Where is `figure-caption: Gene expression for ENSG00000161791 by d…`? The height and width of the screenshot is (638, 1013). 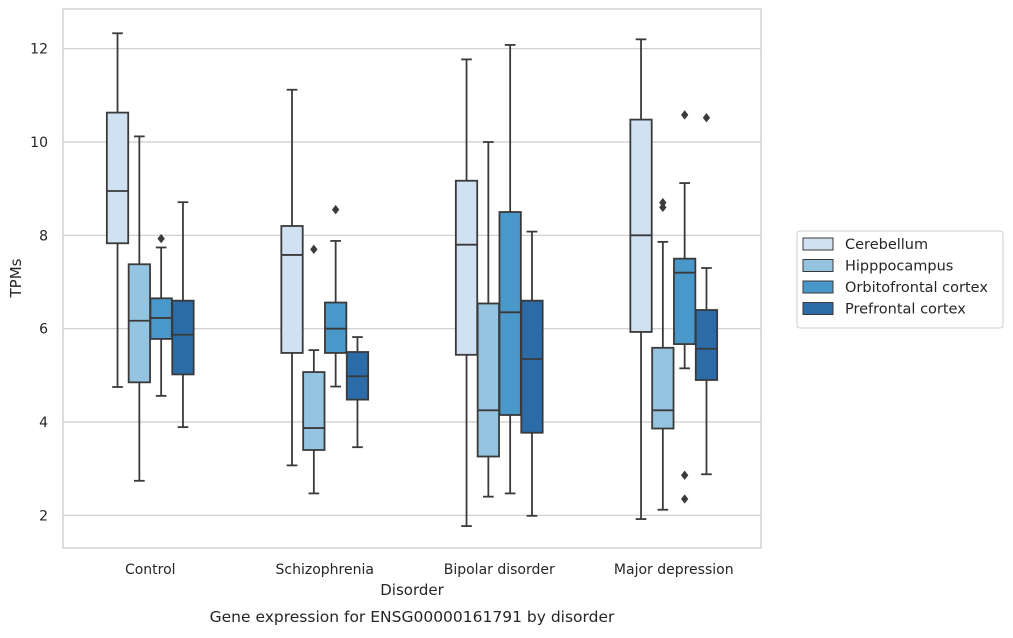
figure-caption: Gene expression for ENSG00000161791 by d… is located at coordinates (412, 617).